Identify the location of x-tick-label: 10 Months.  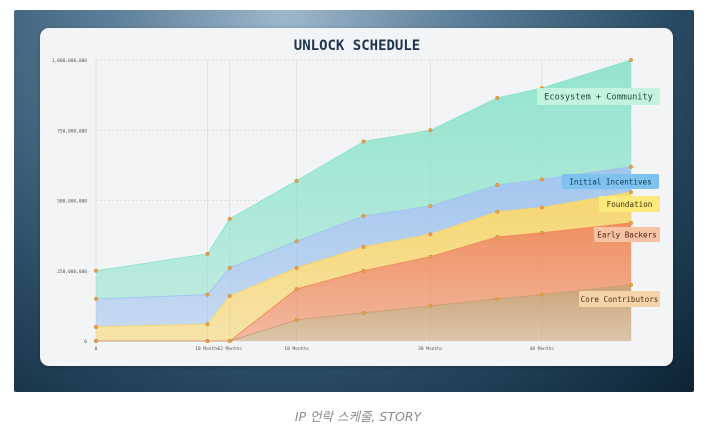
(207, 349).